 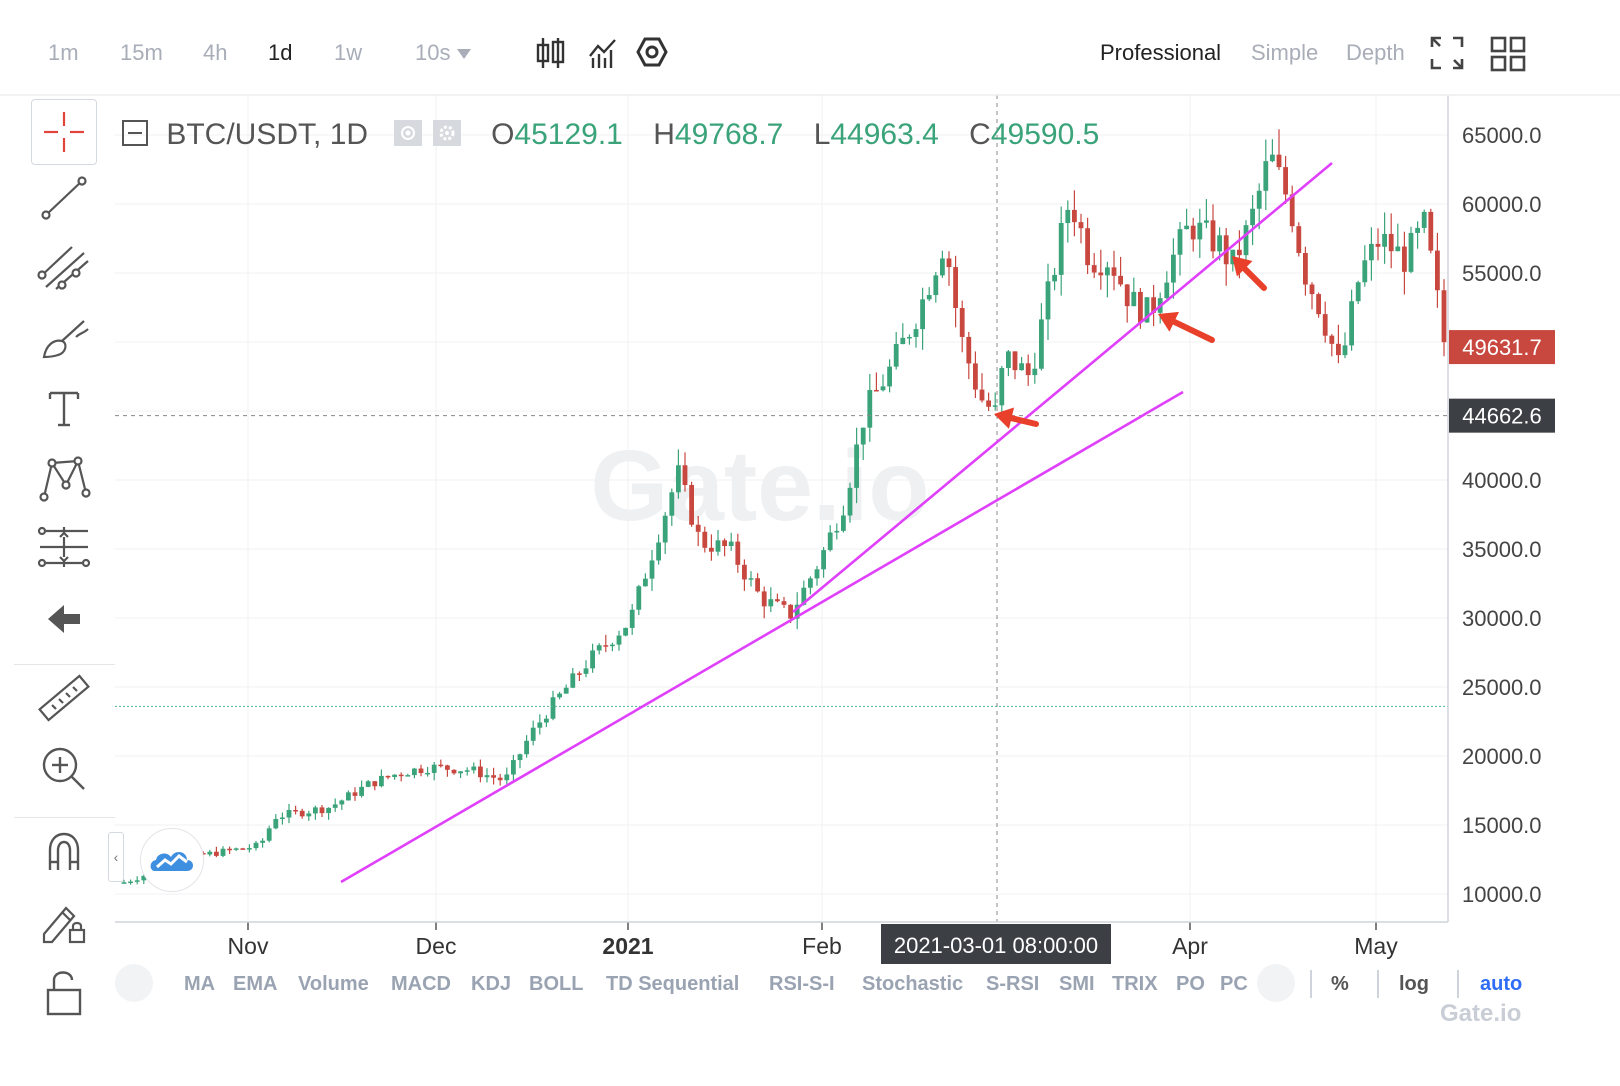 What do you see at coordinates (172, 860) in the screenshot?
I see `brand-logo-bubble` at bounding box center [172, 860].